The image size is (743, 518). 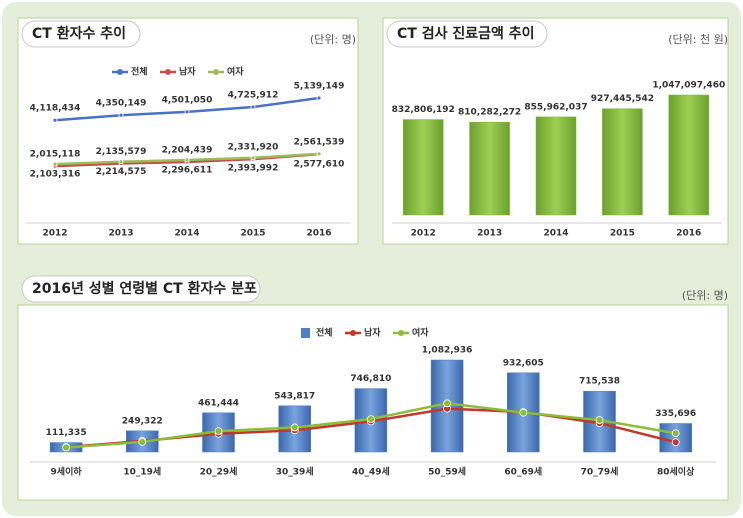 I want to click on x-tick-label: 40_49세, so click(x=371, y=472).